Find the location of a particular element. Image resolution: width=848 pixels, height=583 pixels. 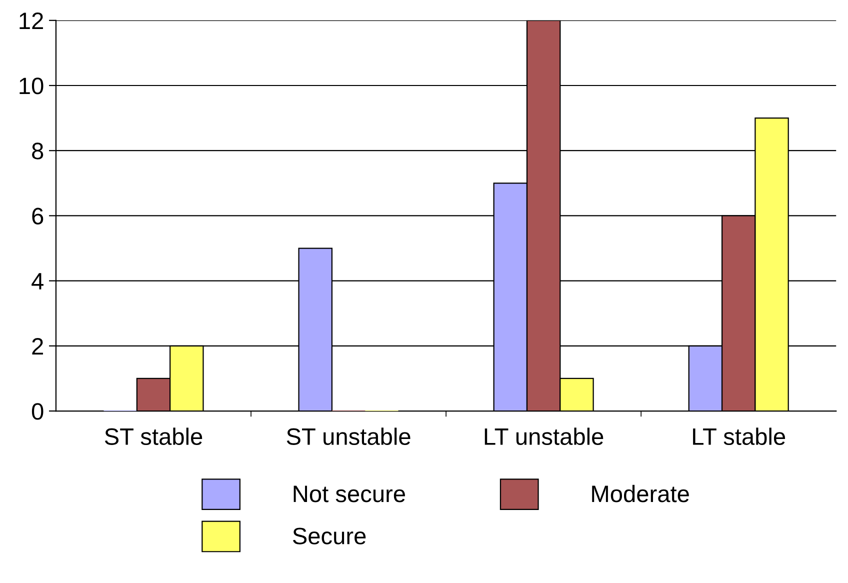

legend-label: Secure is located at coordinates (329, 536).